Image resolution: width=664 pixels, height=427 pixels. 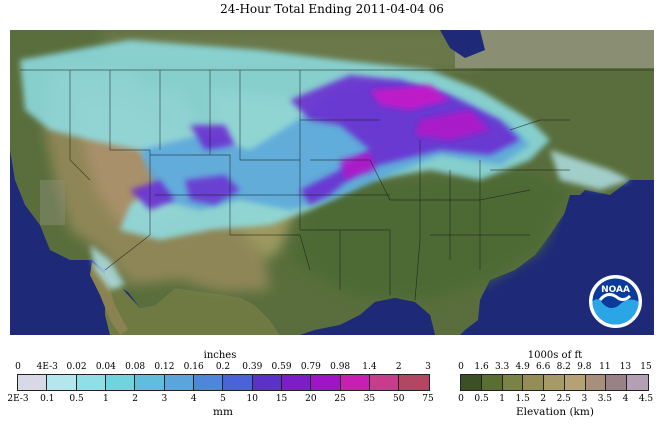 What do you see at coordinates (522, 367) in the screenshot?
I see `elevation-ft-tick-label: 4.9` at bounding box center [522, 367].